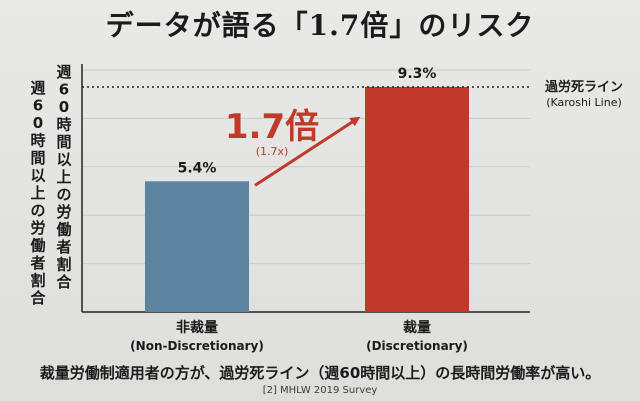 This screenshot has height=401, width=640. I want to click on value-labels: 5.4% 9.3%, so click(307, 121).